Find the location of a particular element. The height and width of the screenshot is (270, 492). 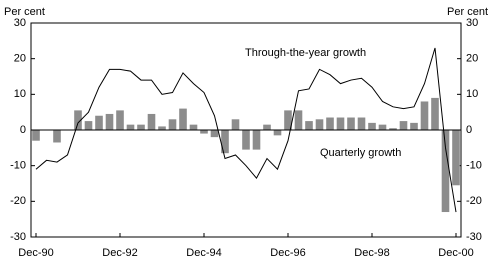

y-tick-label: -10 is located at coordinates (18, 166).